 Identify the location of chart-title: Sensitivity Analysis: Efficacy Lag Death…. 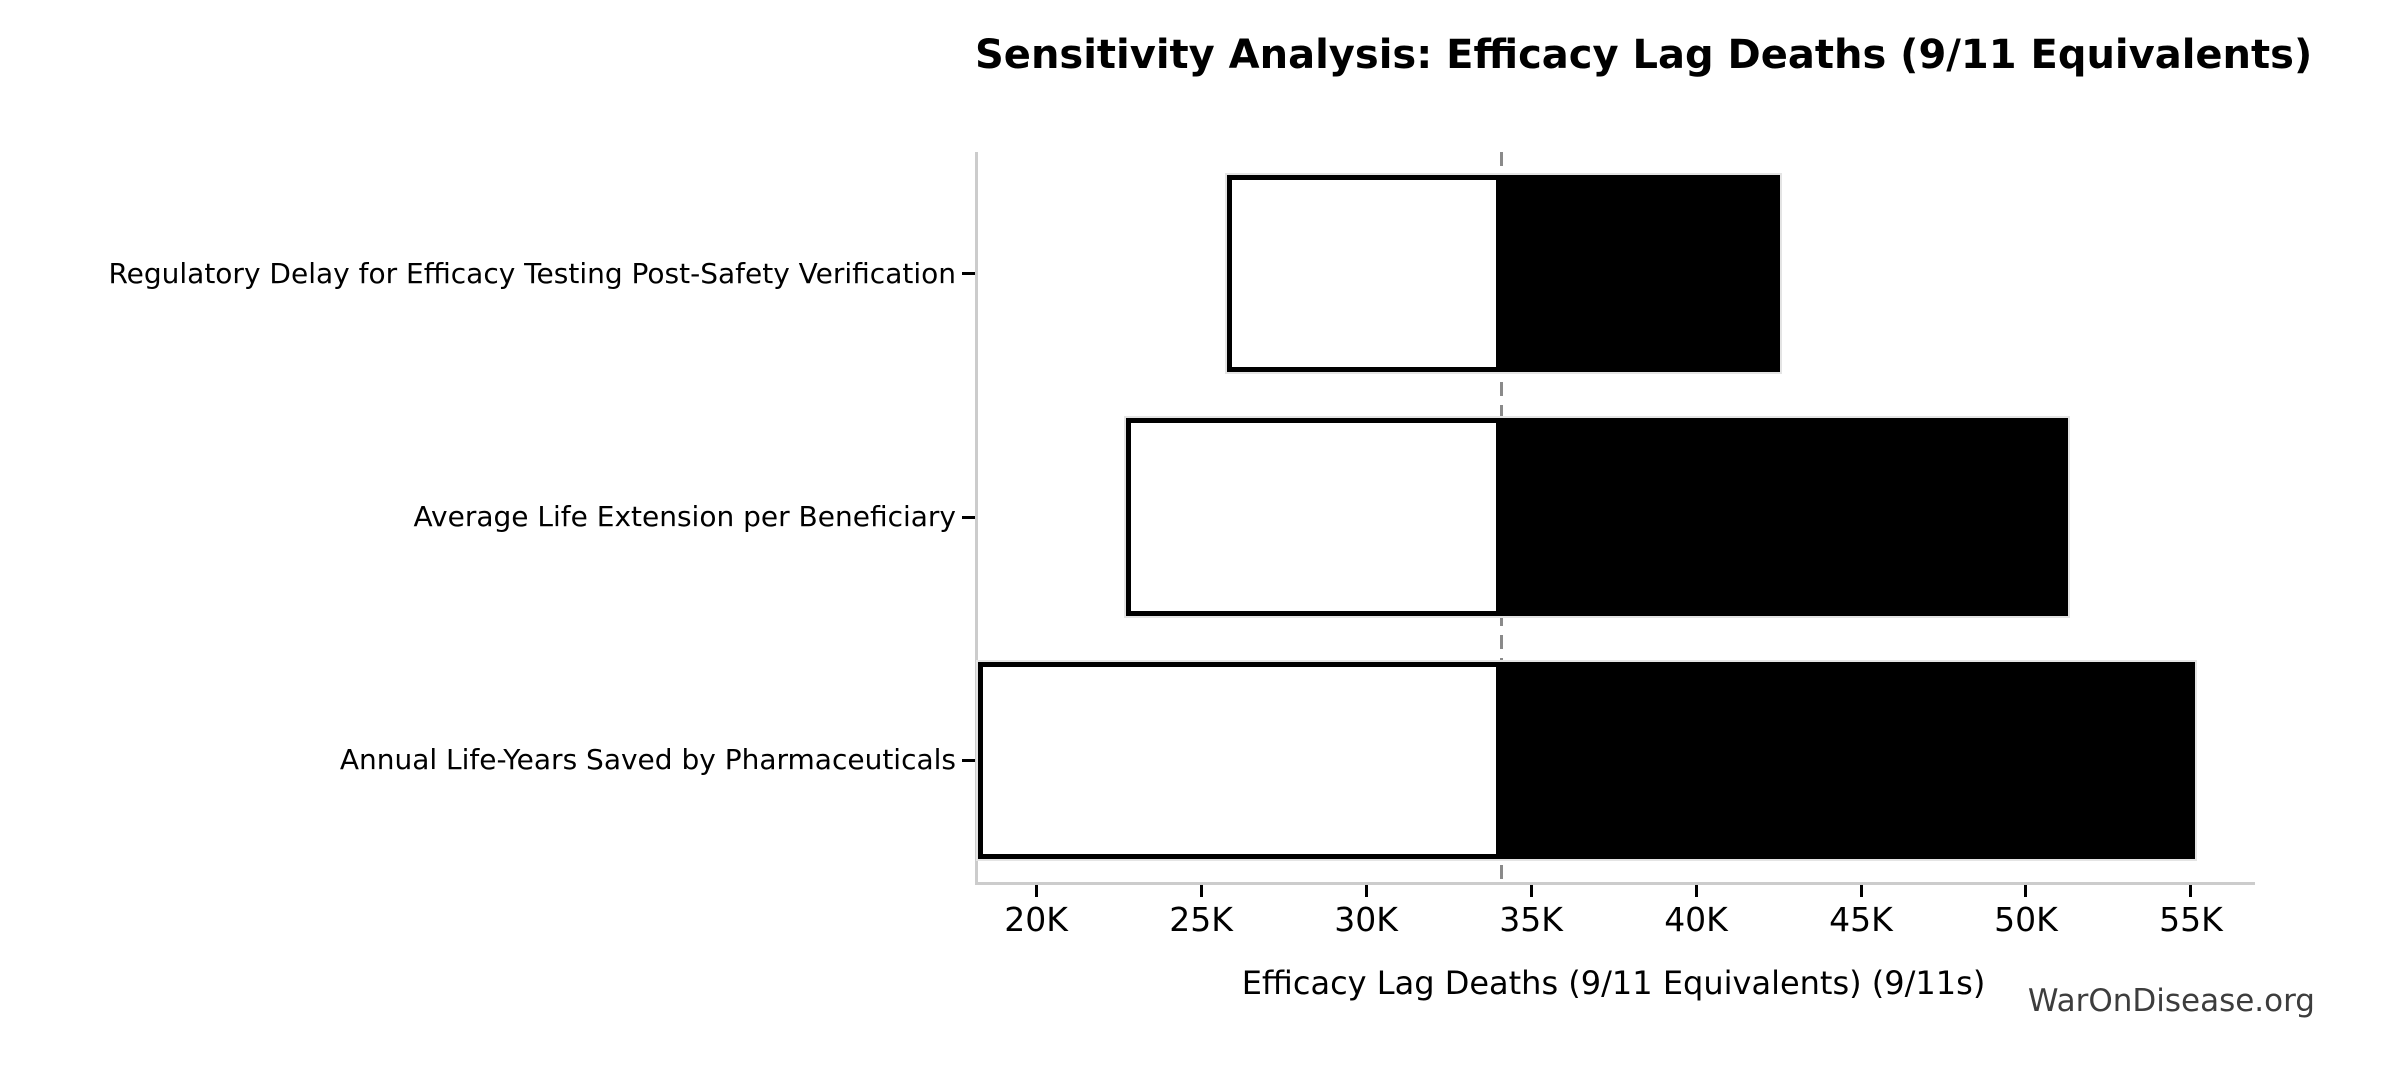
(1644, 55).